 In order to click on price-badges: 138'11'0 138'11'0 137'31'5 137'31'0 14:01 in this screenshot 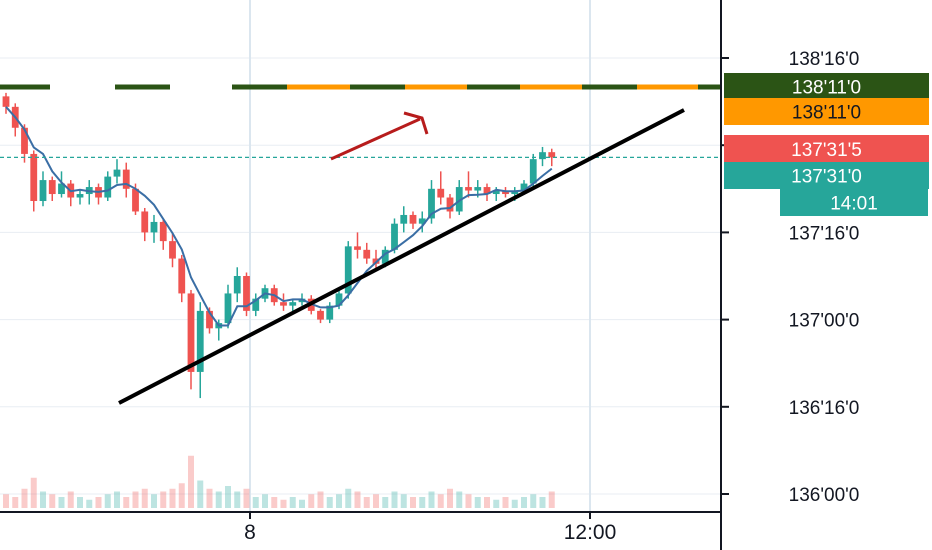, I will do `click(826, 144)`.